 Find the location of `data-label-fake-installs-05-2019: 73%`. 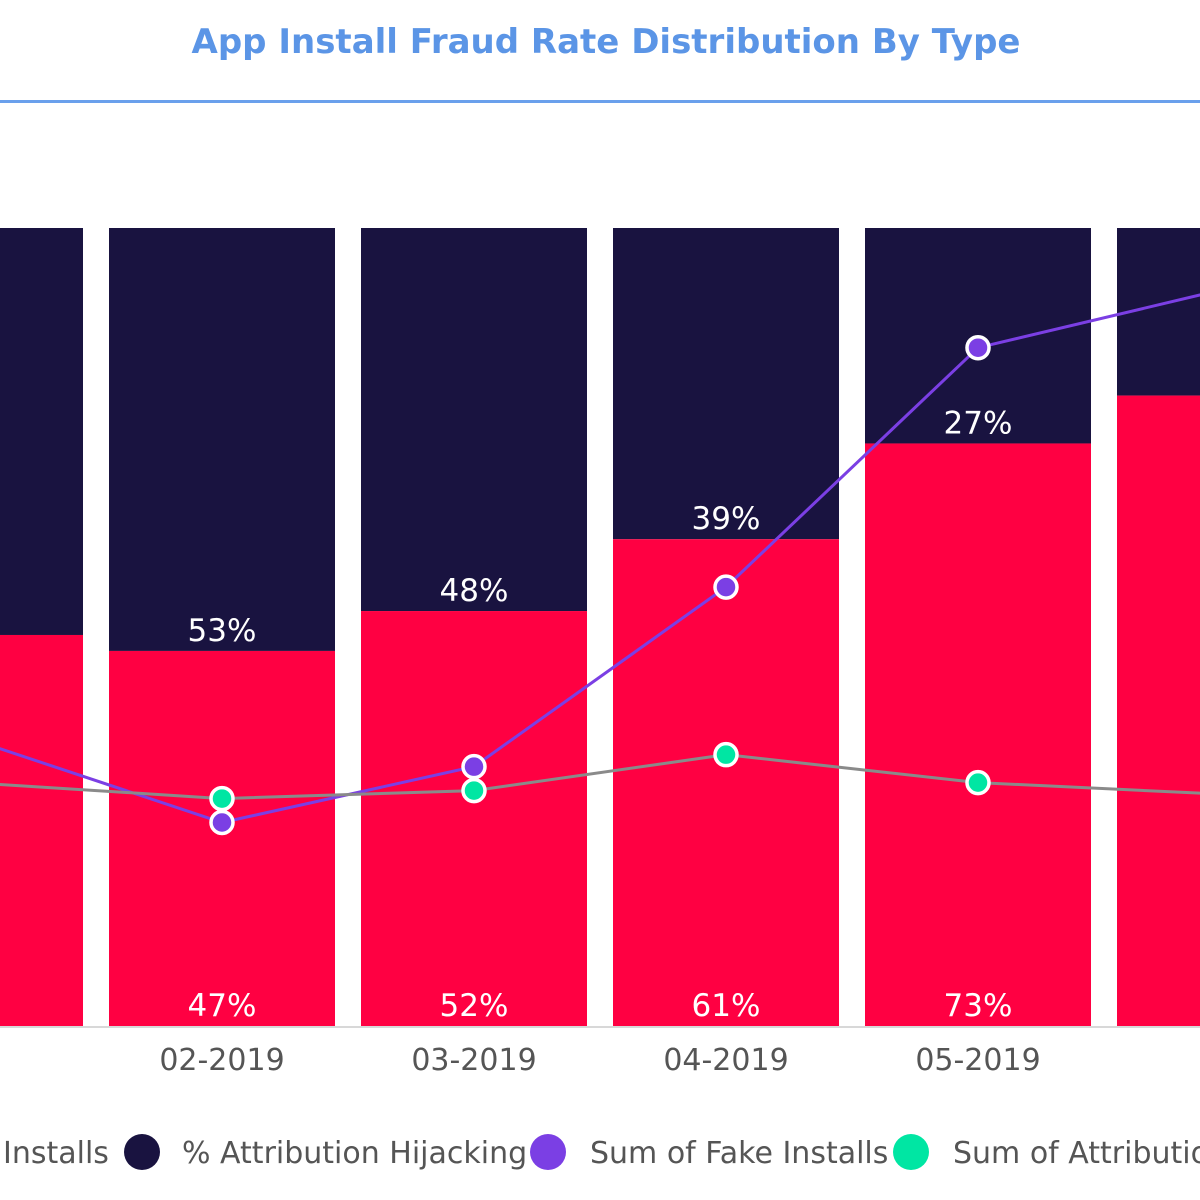

data-label-fake-installs-05-2019: 73% is located at coordinates (978, 1006).